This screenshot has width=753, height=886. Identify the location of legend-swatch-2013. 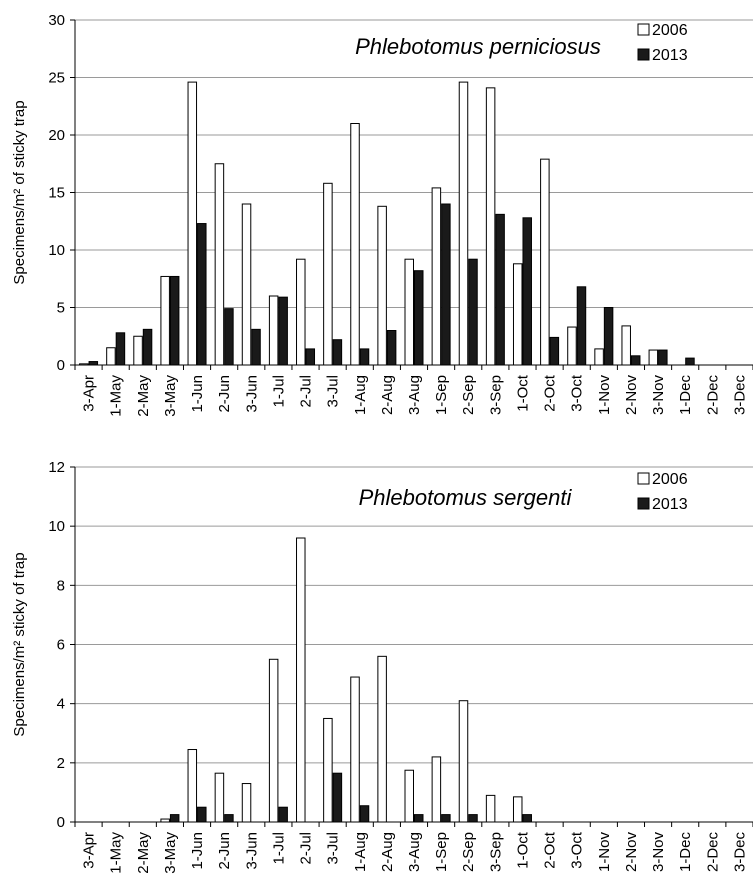
(643, 503).